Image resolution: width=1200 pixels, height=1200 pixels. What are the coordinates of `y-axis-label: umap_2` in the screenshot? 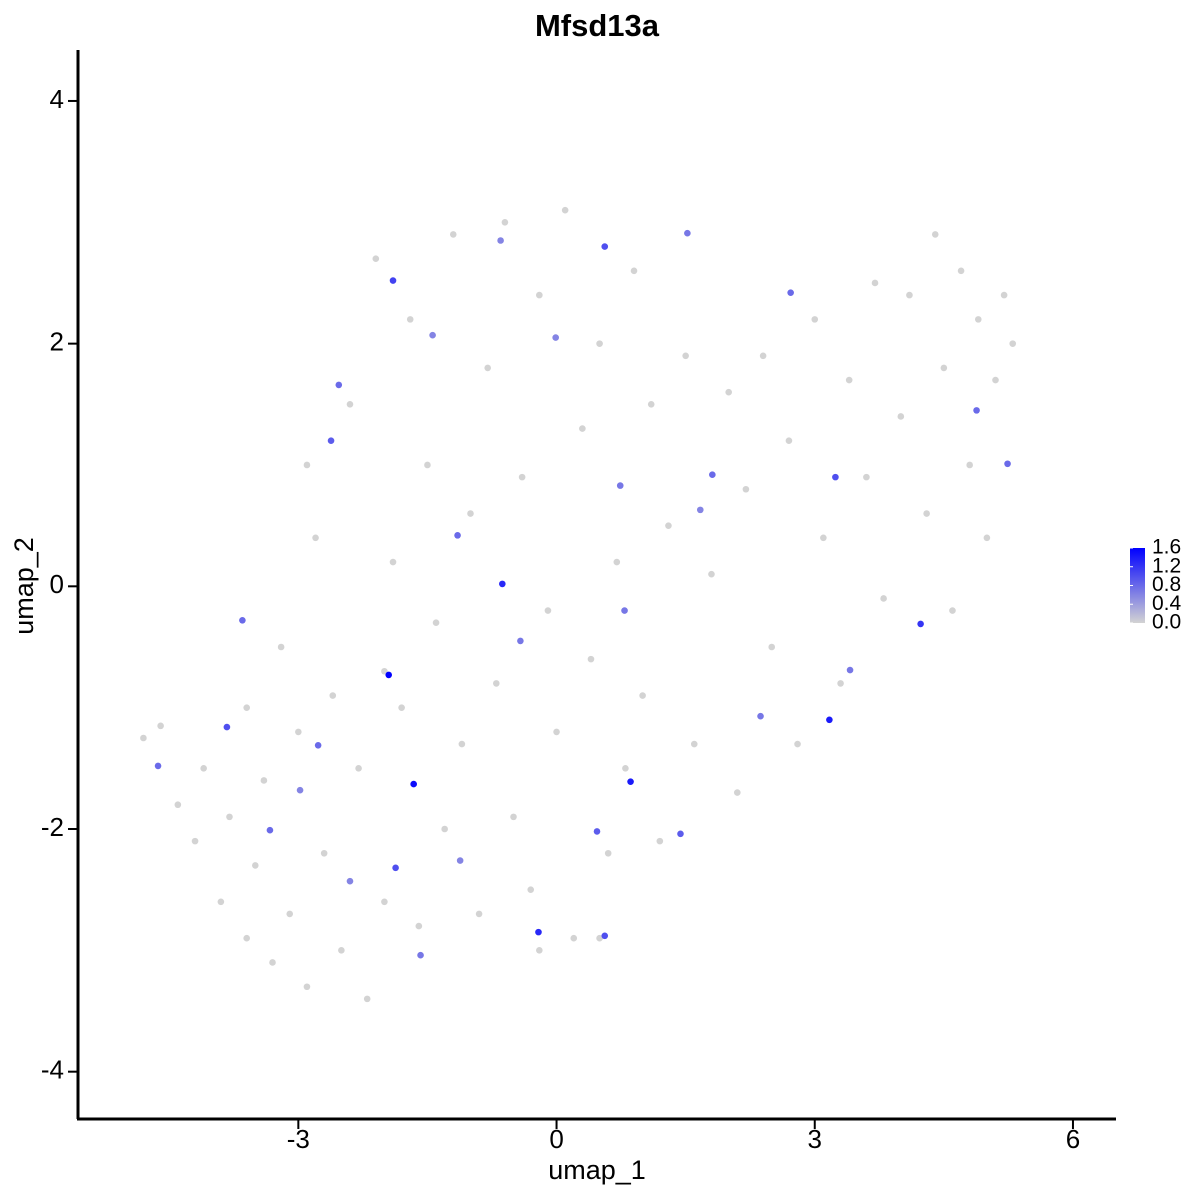 It's located at (24, 586).